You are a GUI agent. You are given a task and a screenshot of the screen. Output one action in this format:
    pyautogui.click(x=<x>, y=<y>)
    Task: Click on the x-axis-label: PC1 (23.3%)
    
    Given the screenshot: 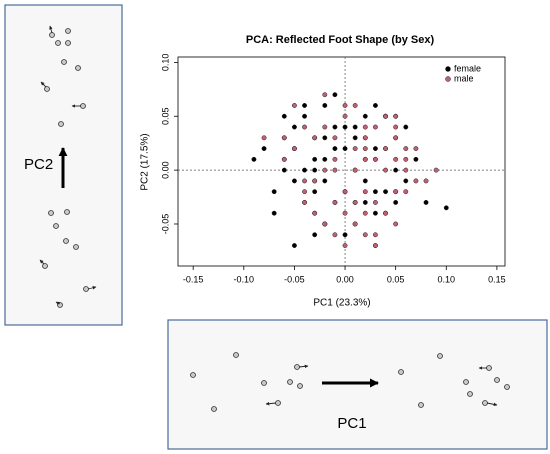 What is the action you would take?
    pyautogui.click(x=341, y=303)
    